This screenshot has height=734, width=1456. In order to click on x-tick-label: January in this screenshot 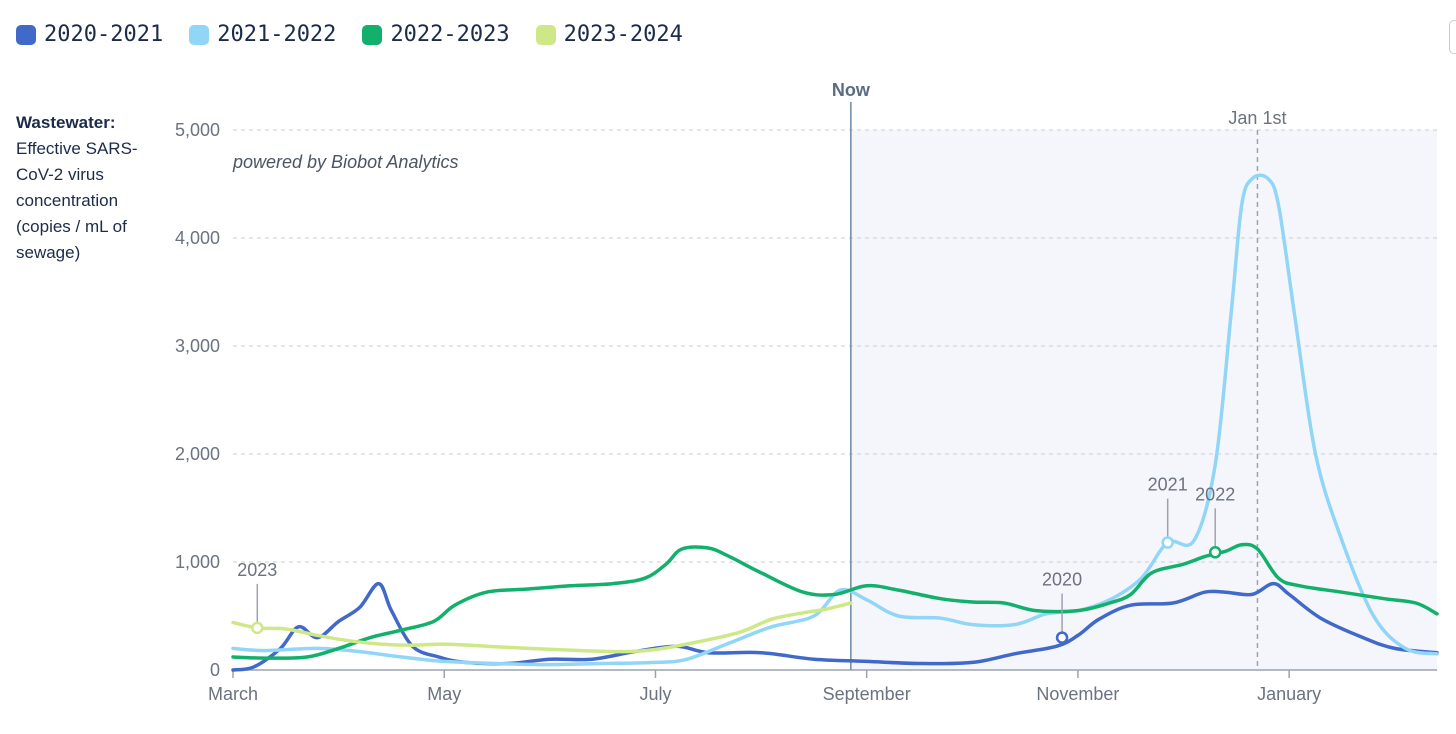, I will do `click(1289, 694)`.